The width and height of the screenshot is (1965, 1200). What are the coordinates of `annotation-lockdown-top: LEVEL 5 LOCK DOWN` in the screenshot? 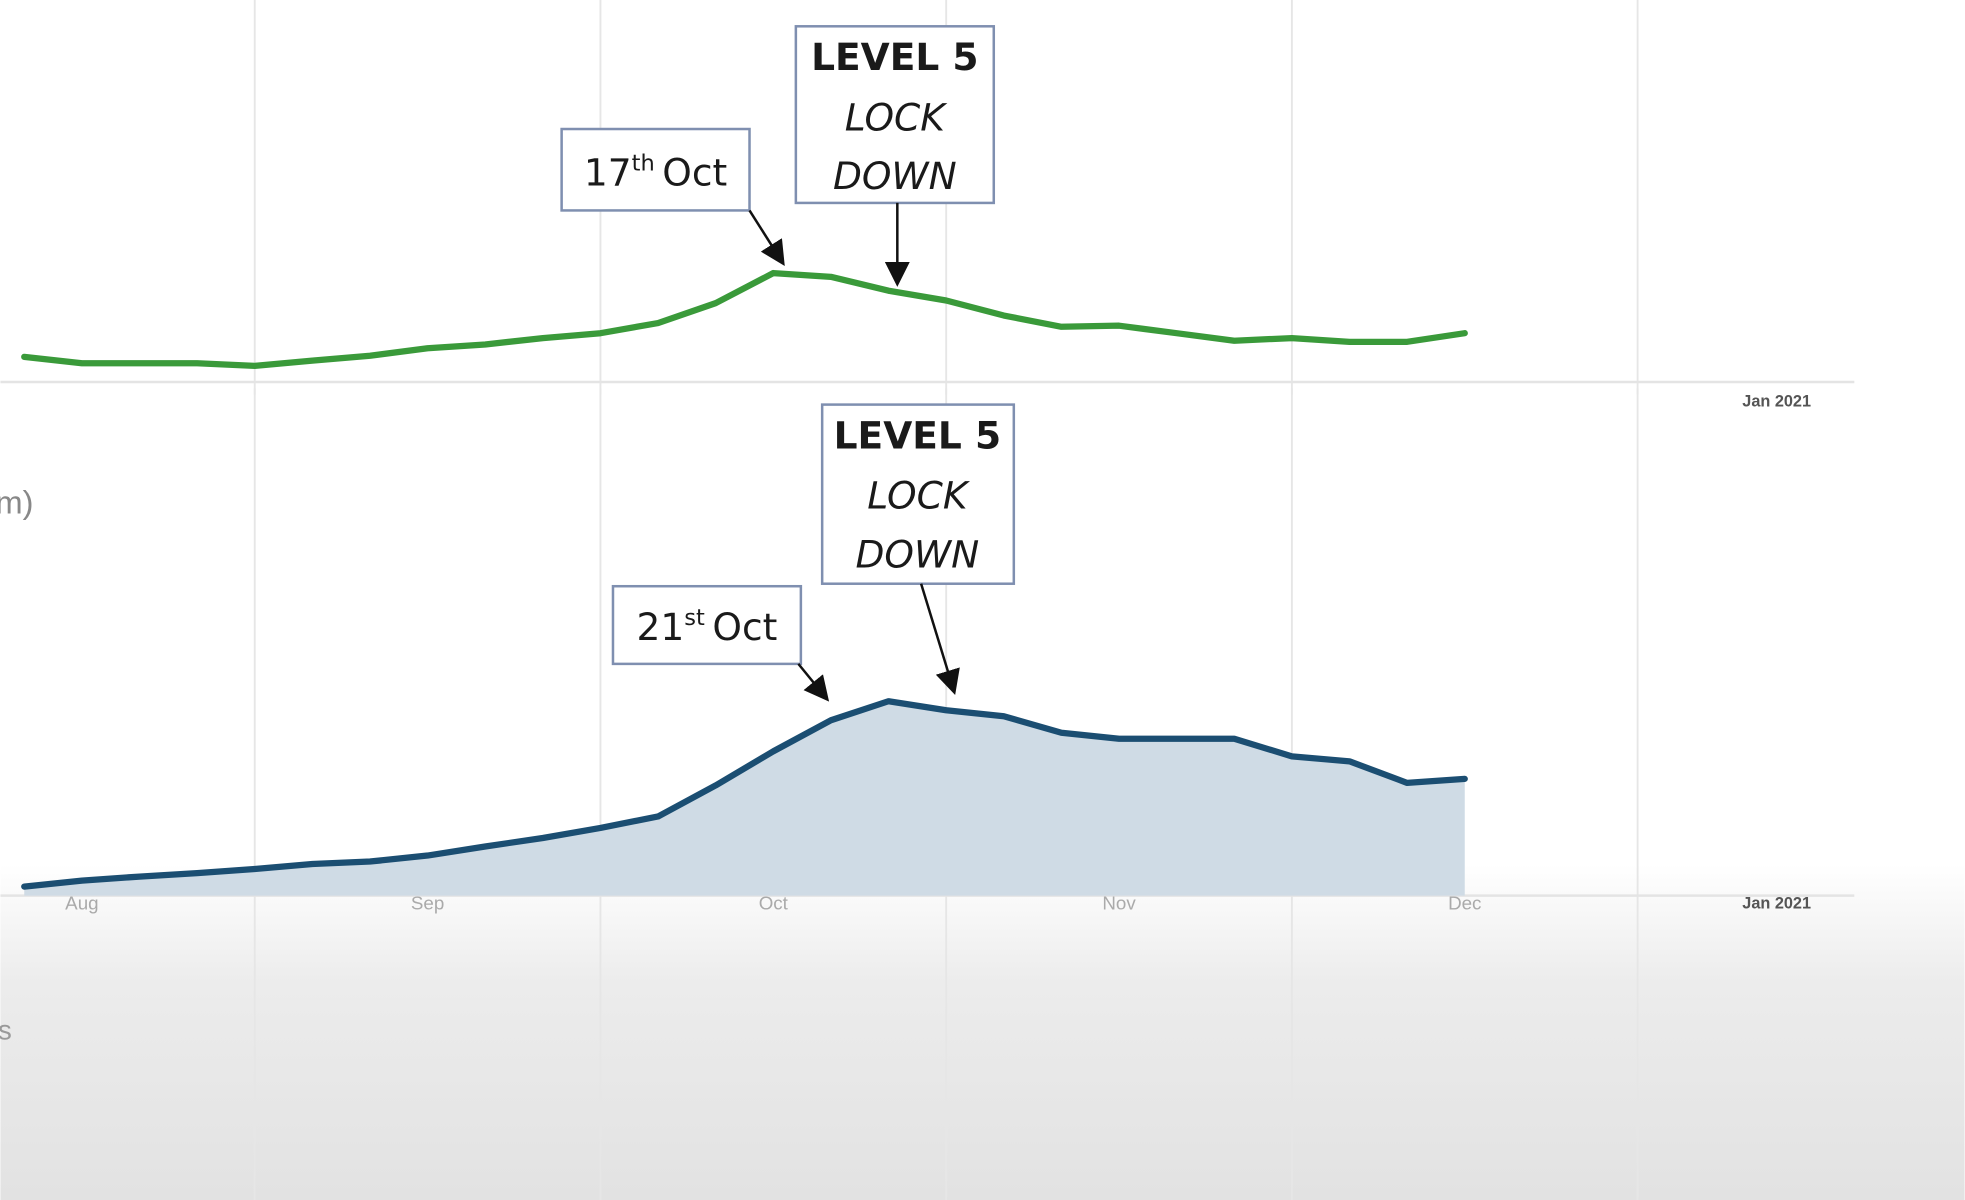 It's located at (895, 156).